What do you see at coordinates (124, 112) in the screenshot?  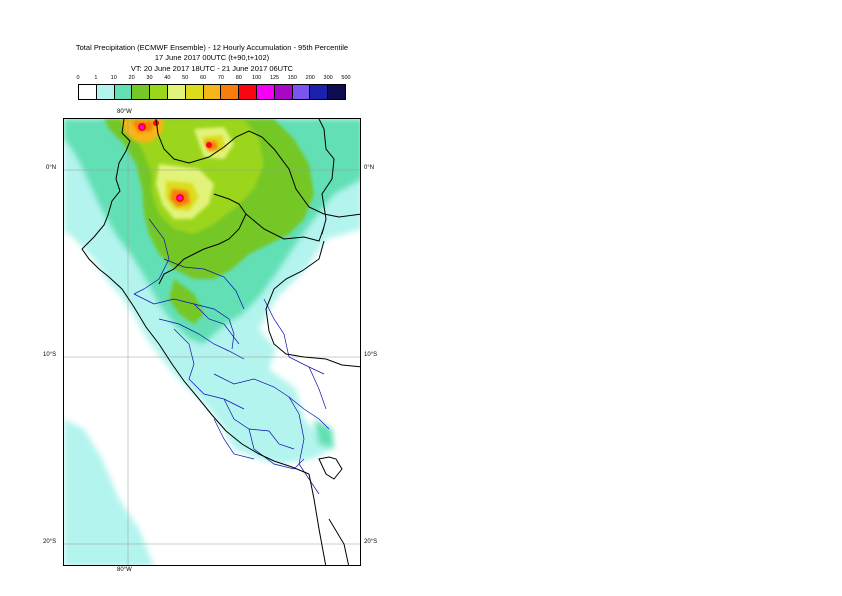 I see `grid-label-lon-top: 80°W` at bounding box center [124, 112].